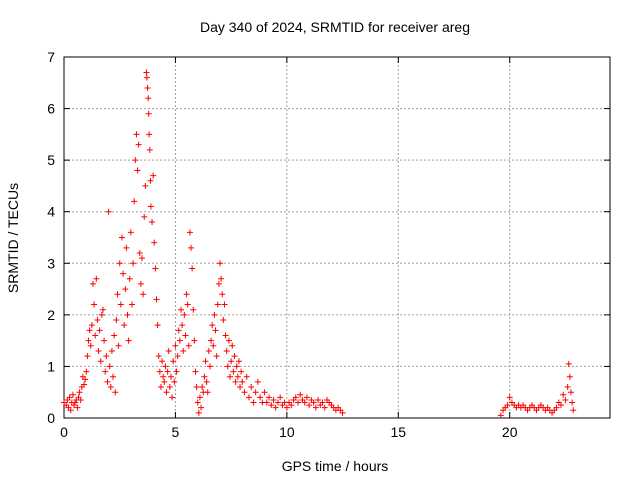 The width and height of the screenshot is (640, 480). Describe the element at coordinates (51, 366) in the screenshot. I see `y-tick-label: 1` at that location.